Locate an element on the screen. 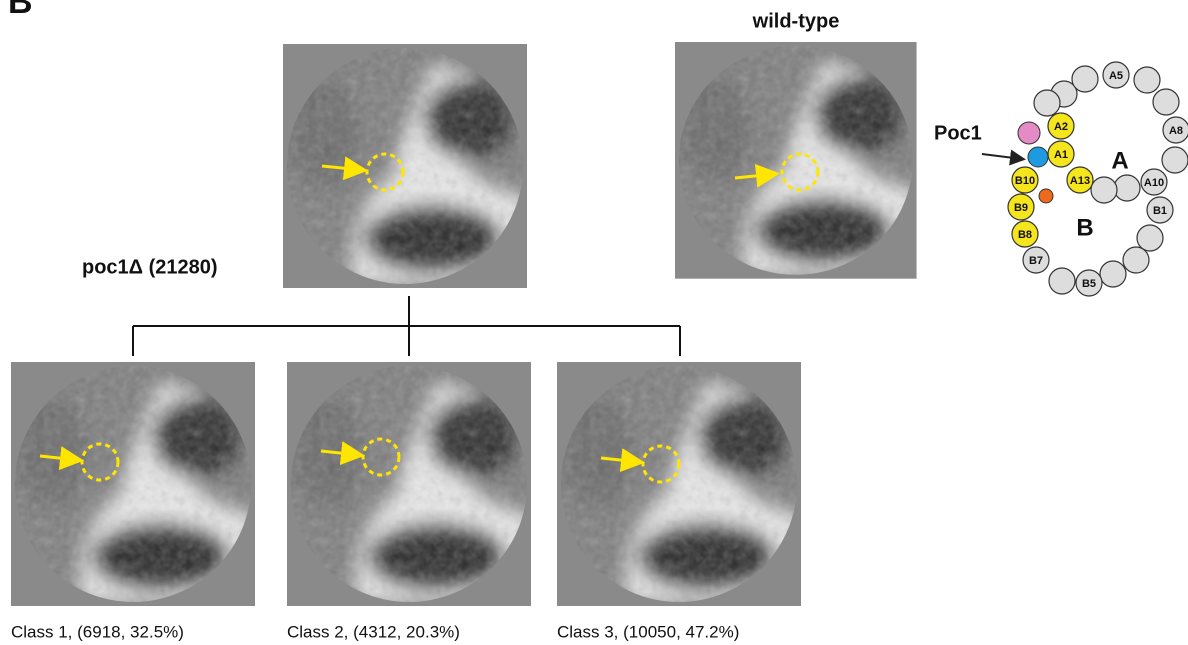 This screenshot has height=645, width=1188. poc1-density is located at coordinates (1038, 157).